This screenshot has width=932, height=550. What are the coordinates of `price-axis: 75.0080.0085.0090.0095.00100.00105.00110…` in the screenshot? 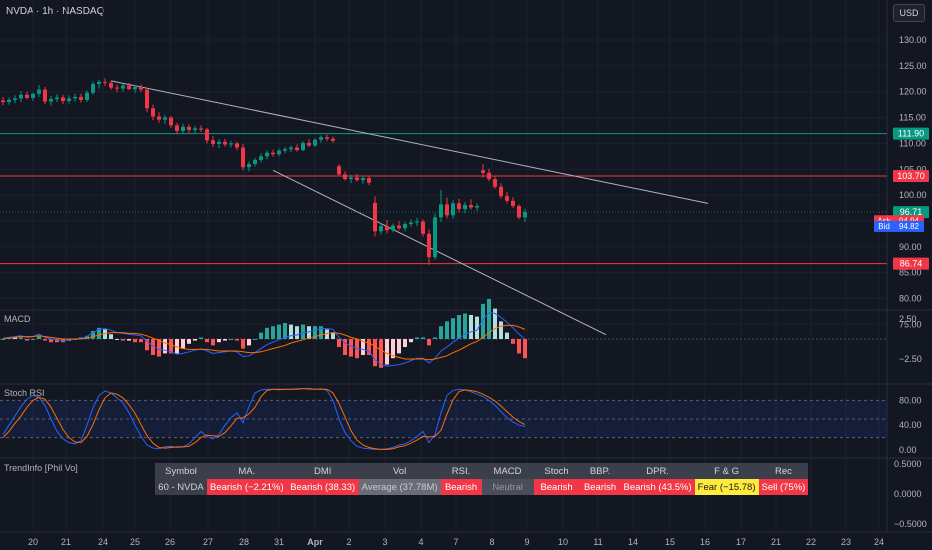 It's located at (901, 282).